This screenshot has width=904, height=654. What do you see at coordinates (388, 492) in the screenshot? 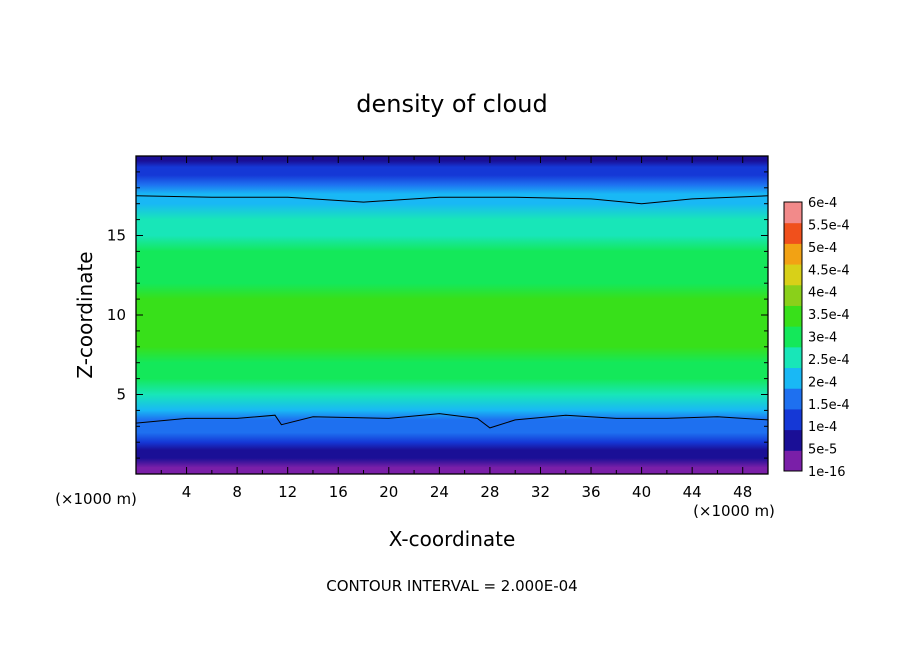
I see `x-tick-label: 20` at bounding box center [388, 492].